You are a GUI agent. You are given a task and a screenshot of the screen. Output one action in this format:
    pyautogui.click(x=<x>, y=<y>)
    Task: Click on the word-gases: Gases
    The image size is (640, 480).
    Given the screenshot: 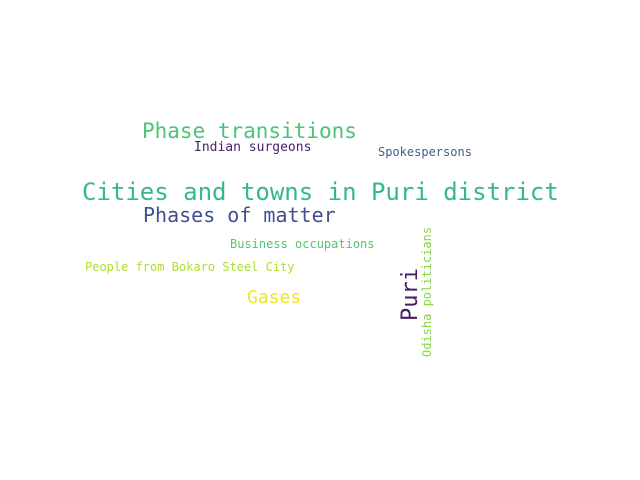 What is the action you would take?
    pyautogui.click(x=274, y=297)
    